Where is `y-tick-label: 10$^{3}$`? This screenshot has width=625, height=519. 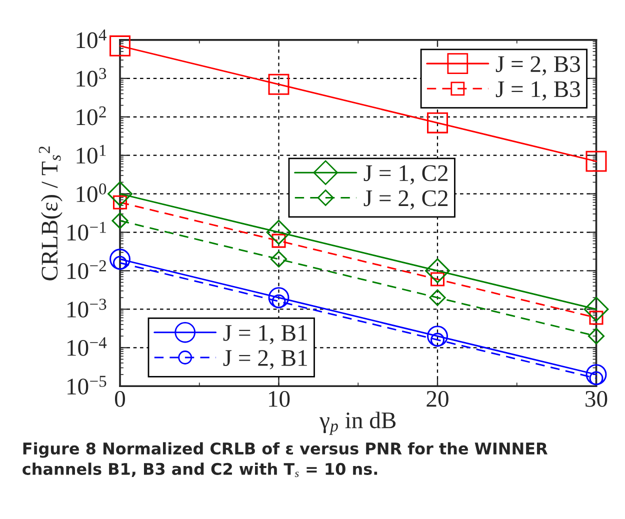
y-tick-label: 10$^{3}$ is located at coordinates (91, 77).